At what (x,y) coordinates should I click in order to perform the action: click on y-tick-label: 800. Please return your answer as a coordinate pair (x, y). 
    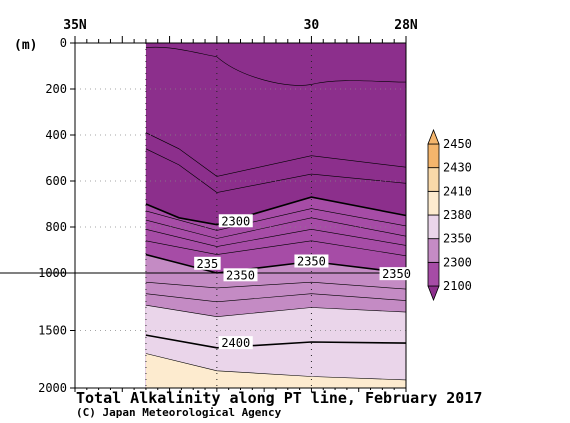
    Looking at the image, I should click on (56, 227).